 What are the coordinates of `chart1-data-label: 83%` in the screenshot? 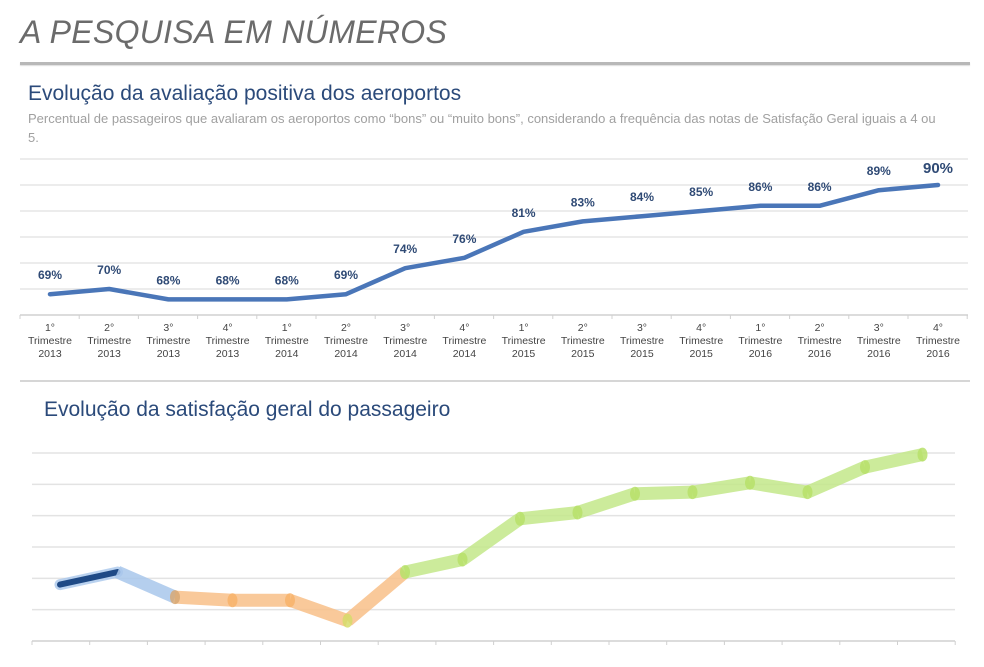 It's located at (583, 202).